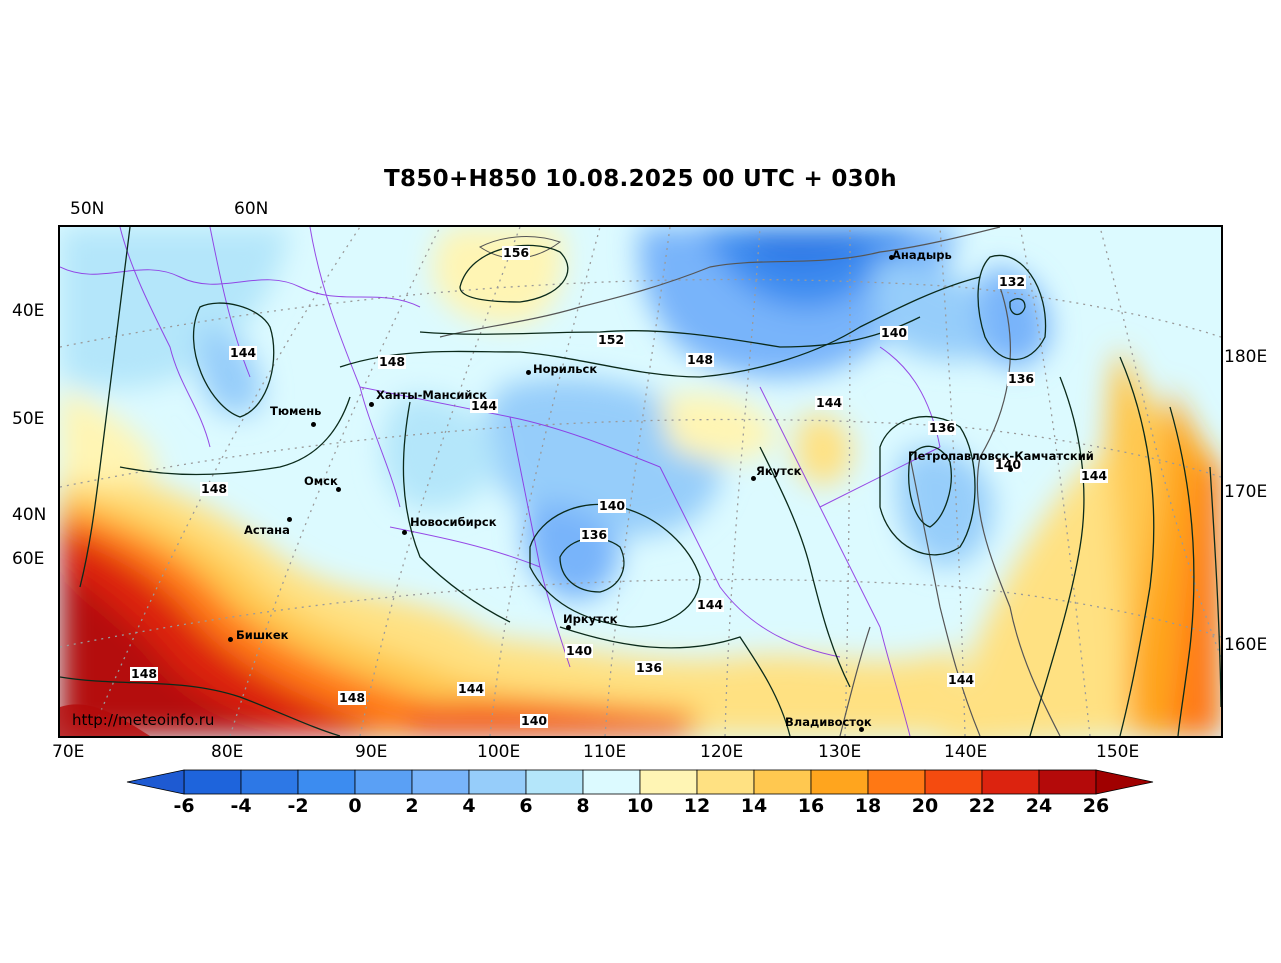 The height and width of the screenshot is (963, 1281). What do you see at coordinates (251, 209) in the screenshot?
I see `lat-label-top-60n: 60N` at bounding box center [251, 209].